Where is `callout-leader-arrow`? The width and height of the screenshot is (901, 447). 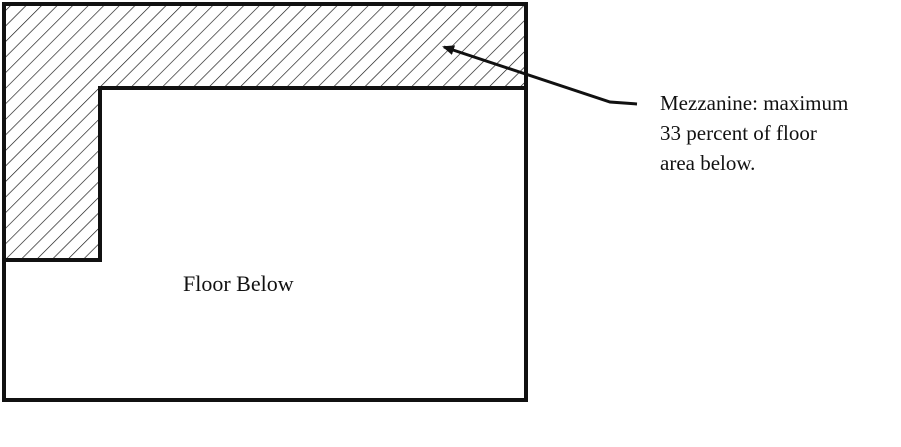
callout-leader-arrow is located at coordinates (540, 75).